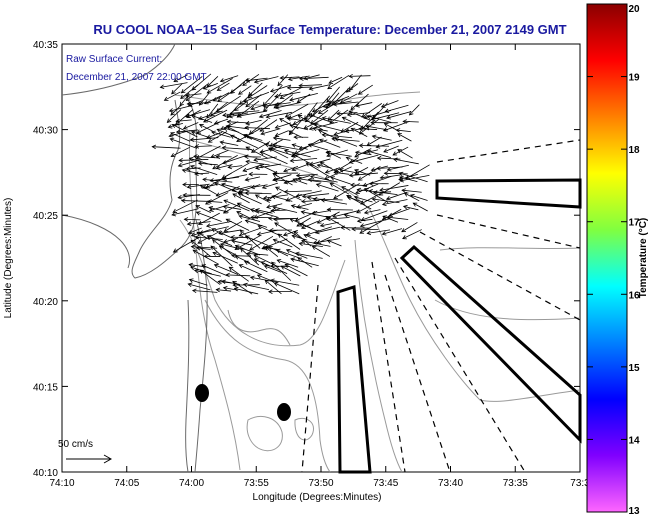 This screenshot has width=651, height=523. I want to click on x-tick-label: 73:35, so click(515, 483).